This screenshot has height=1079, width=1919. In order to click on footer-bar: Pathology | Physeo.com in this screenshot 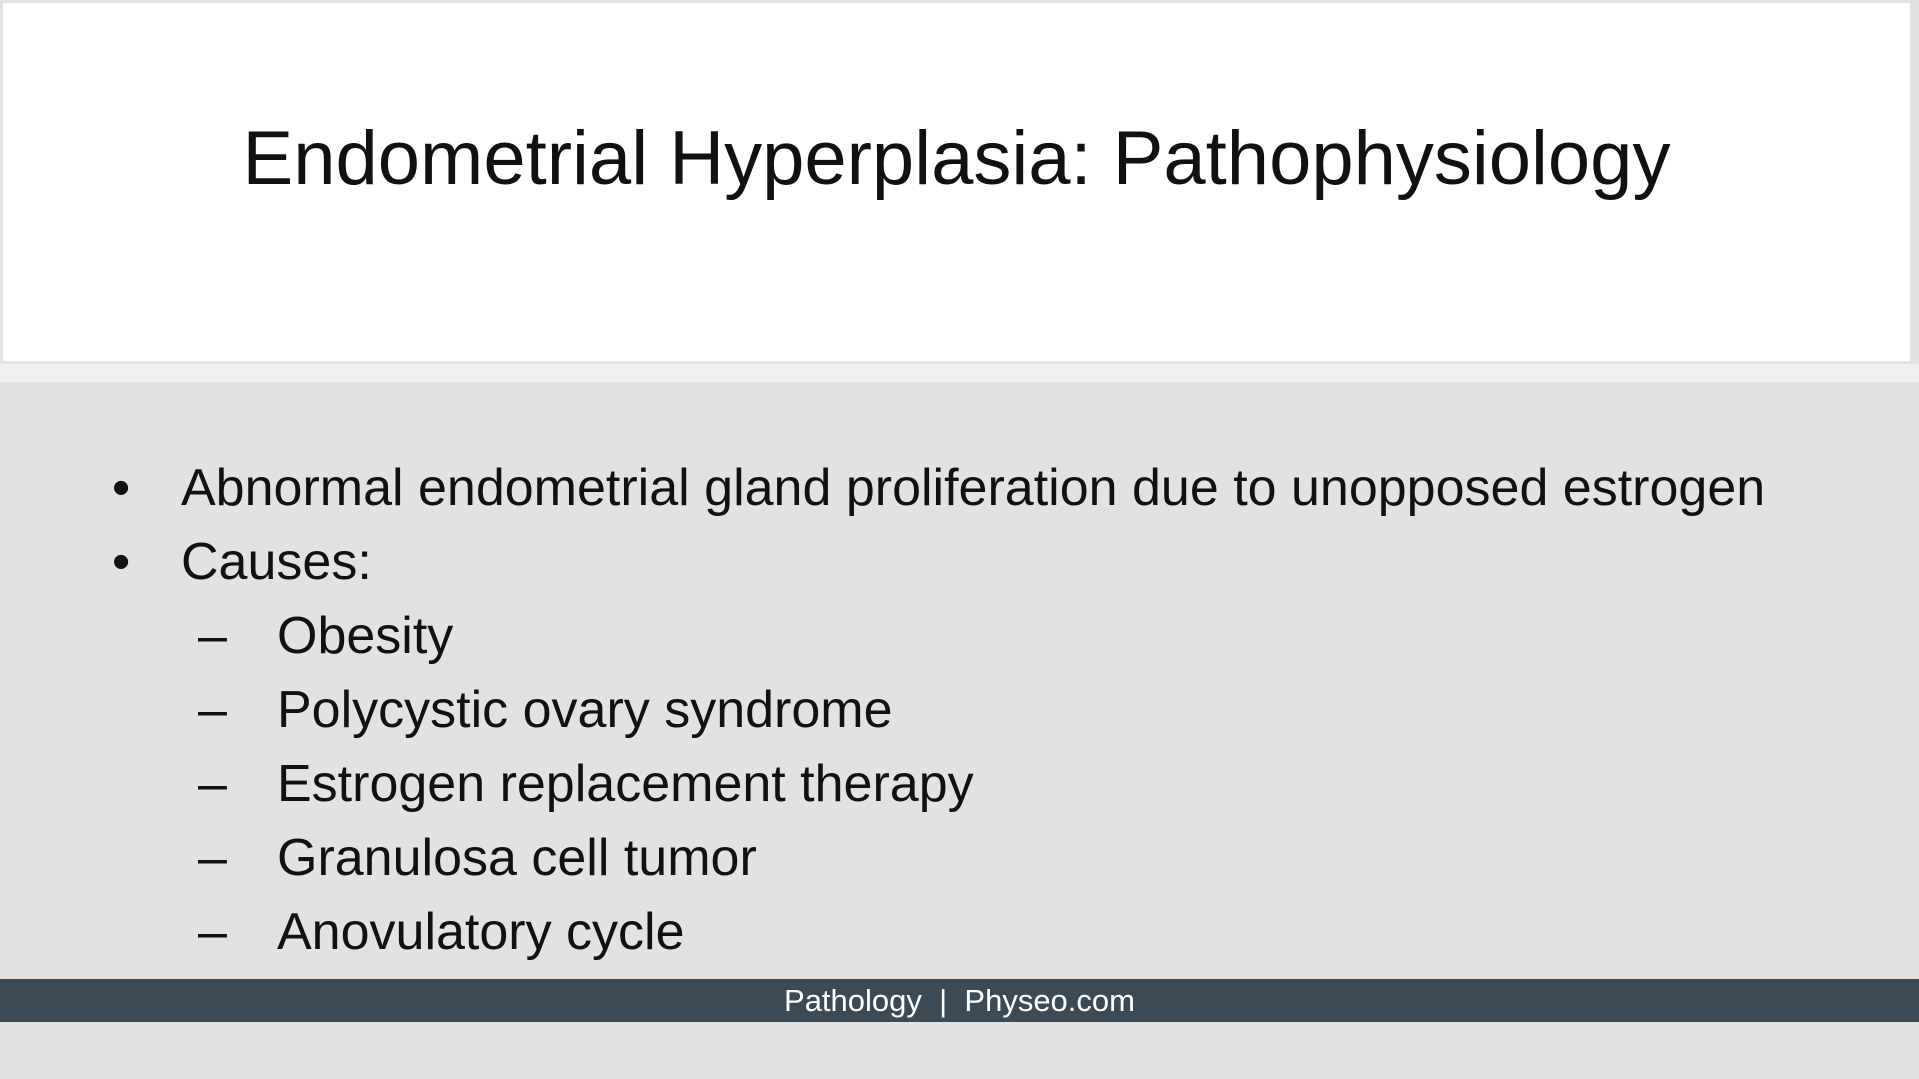, I will do `click(959, 1000)`.